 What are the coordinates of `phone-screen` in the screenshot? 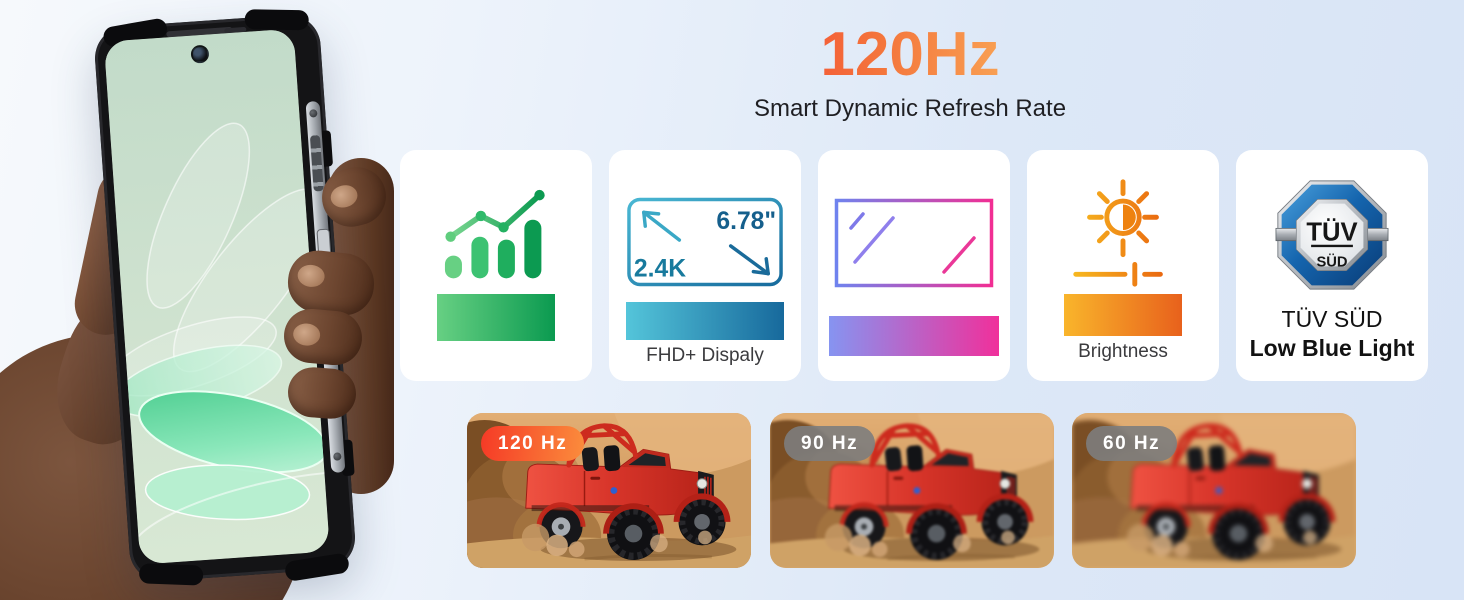 It's located at (216, 296).